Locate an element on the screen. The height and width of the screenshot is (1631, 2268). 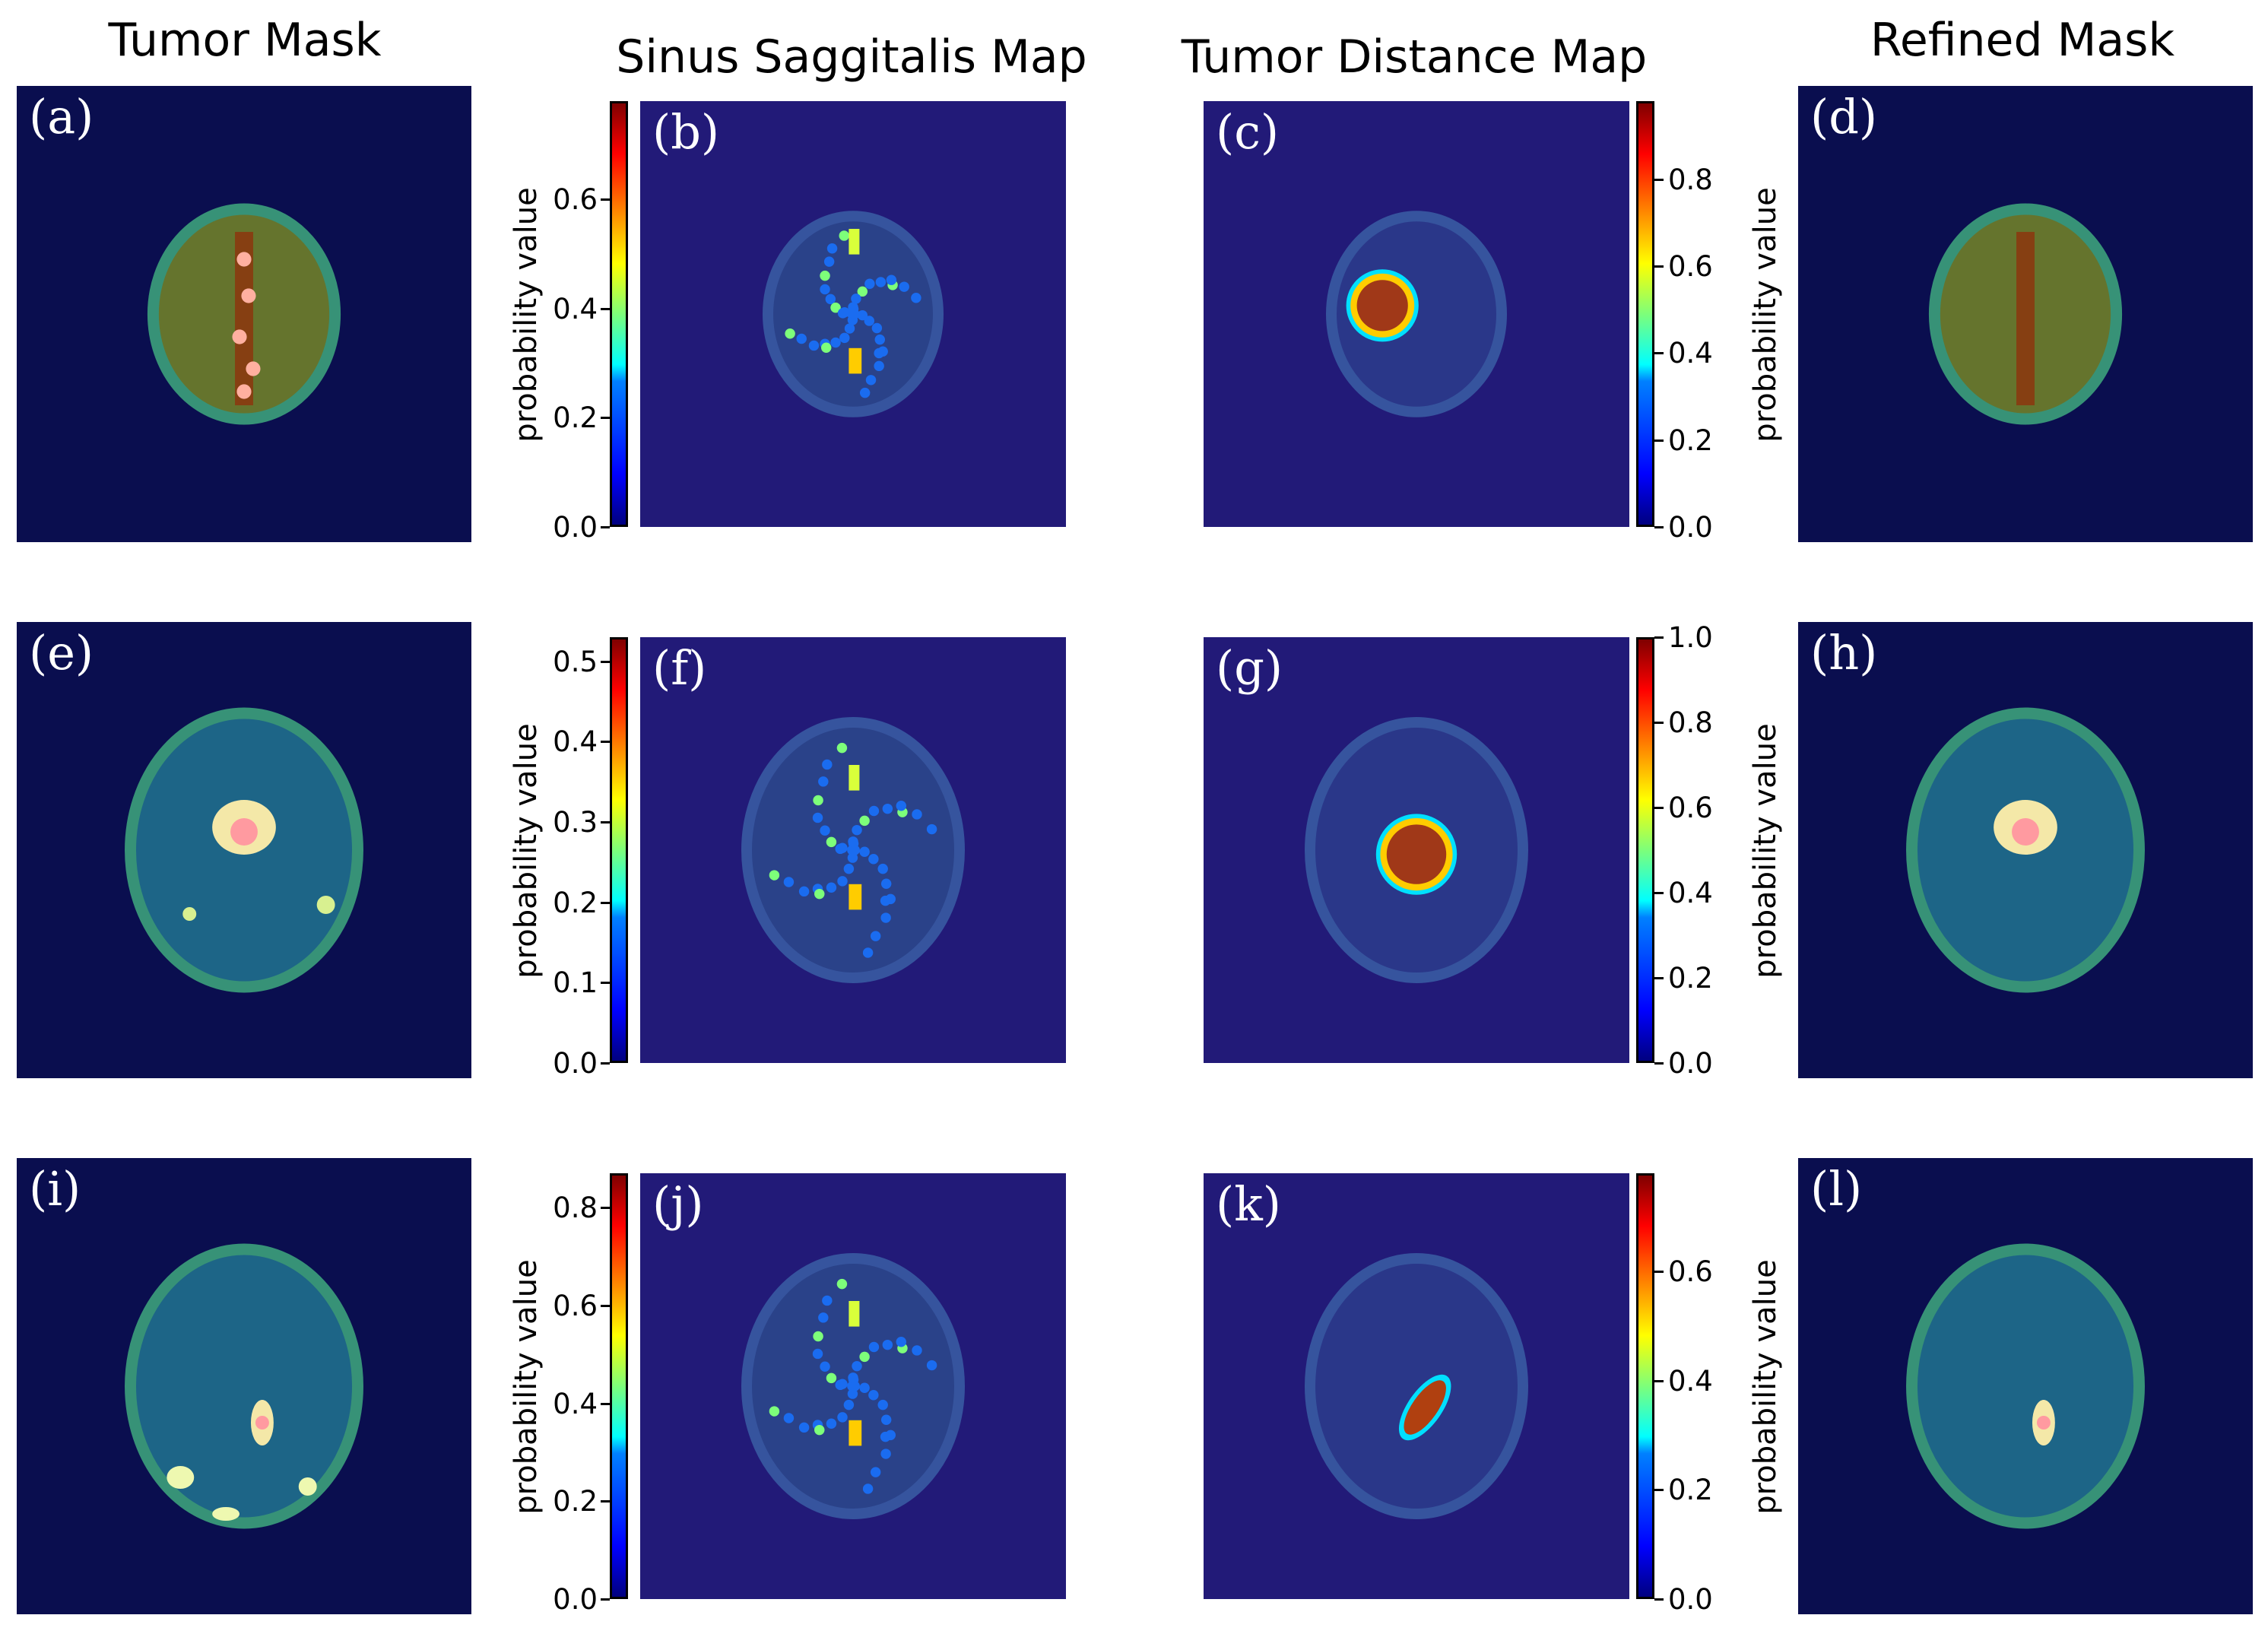
brain-slice is located at coordinates (2025, 1386).